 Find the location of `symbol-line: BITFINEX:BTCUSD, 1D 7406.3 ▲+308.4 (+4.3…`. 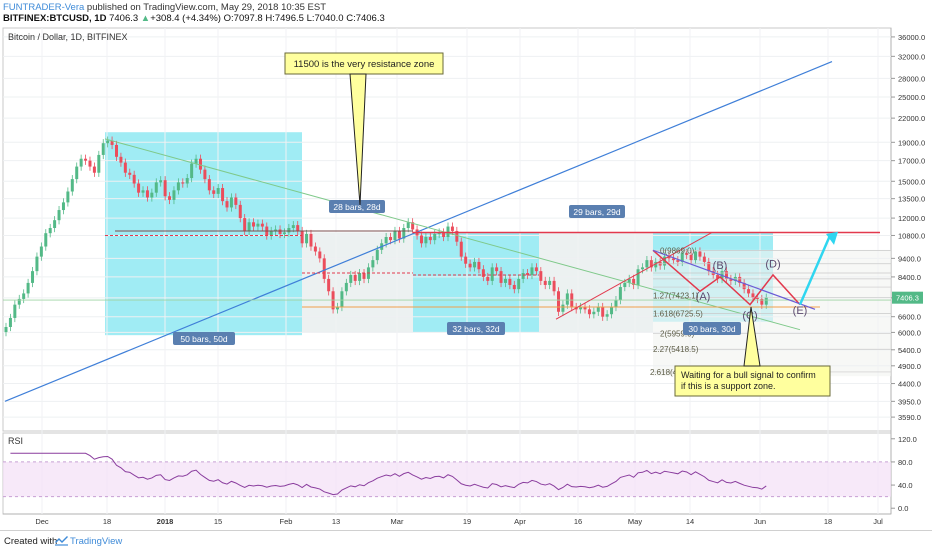

symbol-line: BITFINEX:BTCUSD, 1D 7406.3 ▲+308.4 (+4.3… is located at coordinates (194, 18).